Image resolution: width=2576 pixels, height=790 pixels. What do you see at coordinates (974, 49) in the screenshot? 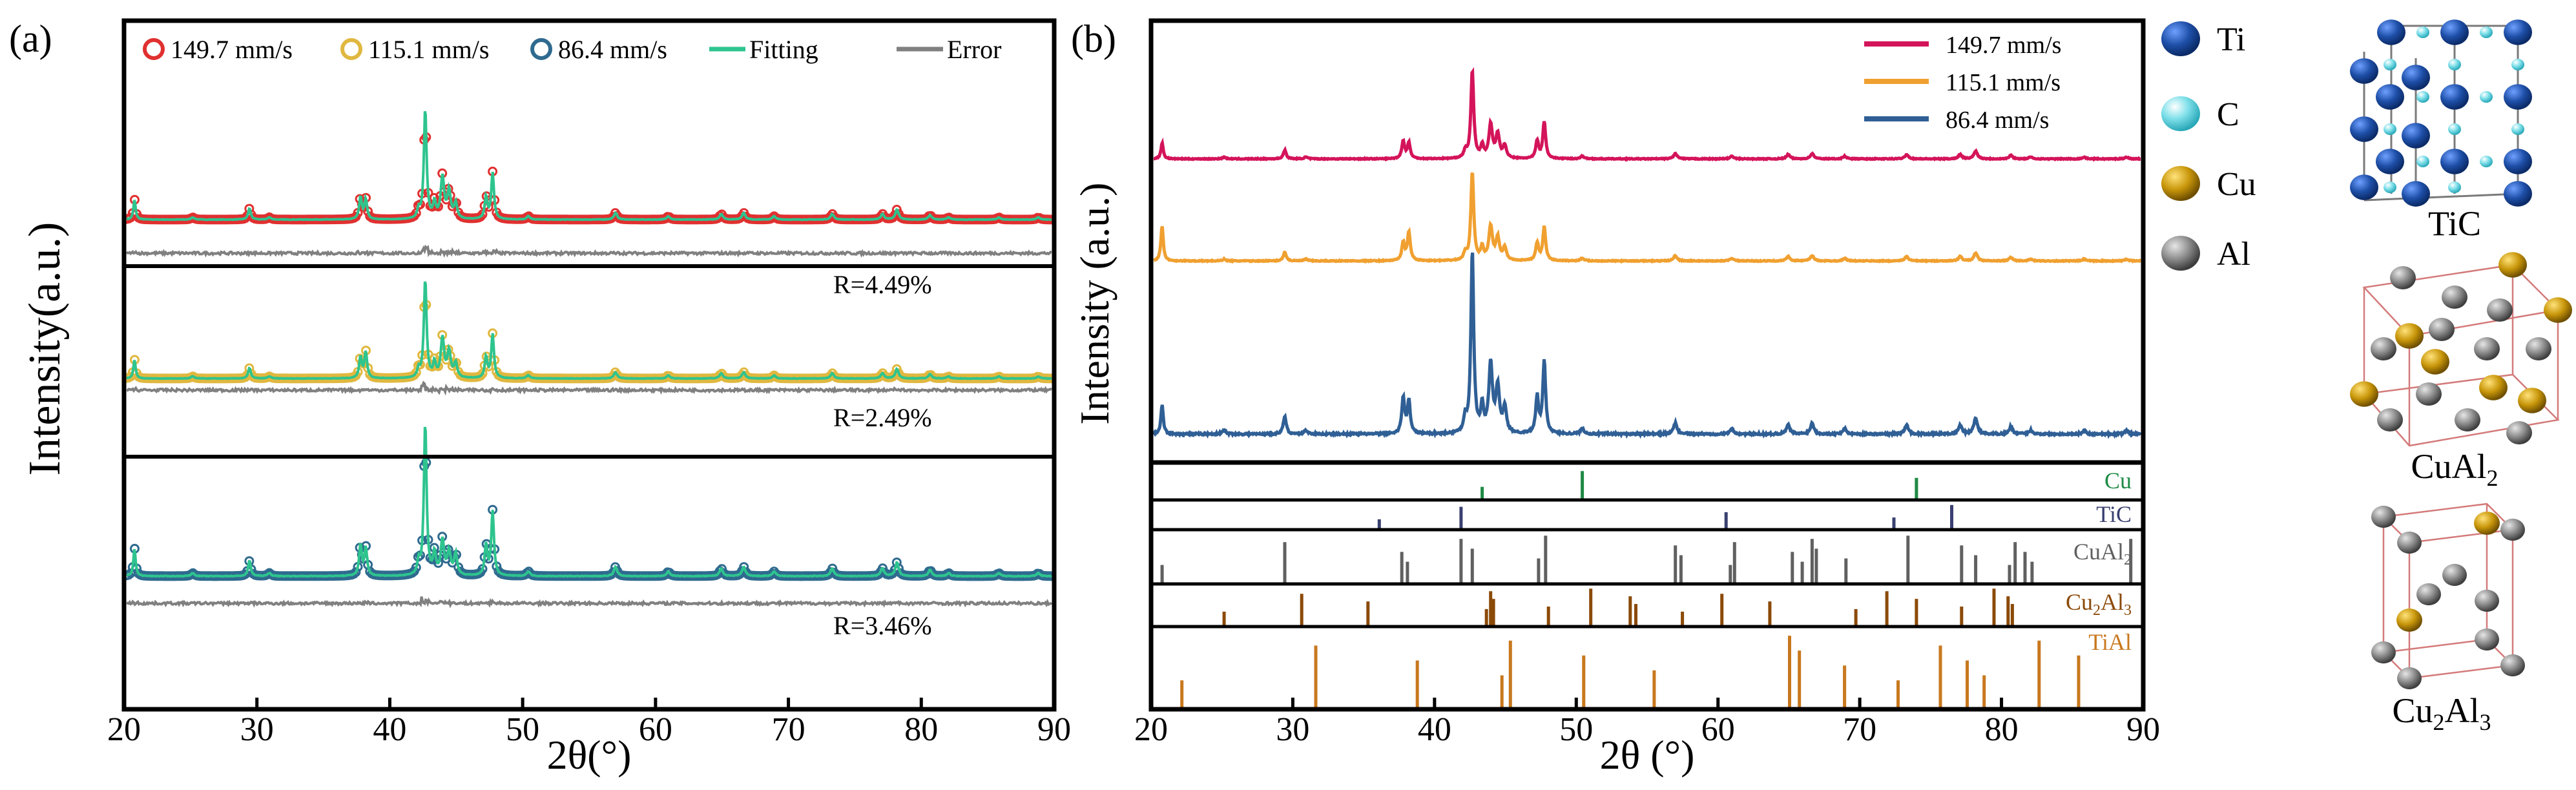
I see `legend-label-error: Error` at bounding box center [974, 49].